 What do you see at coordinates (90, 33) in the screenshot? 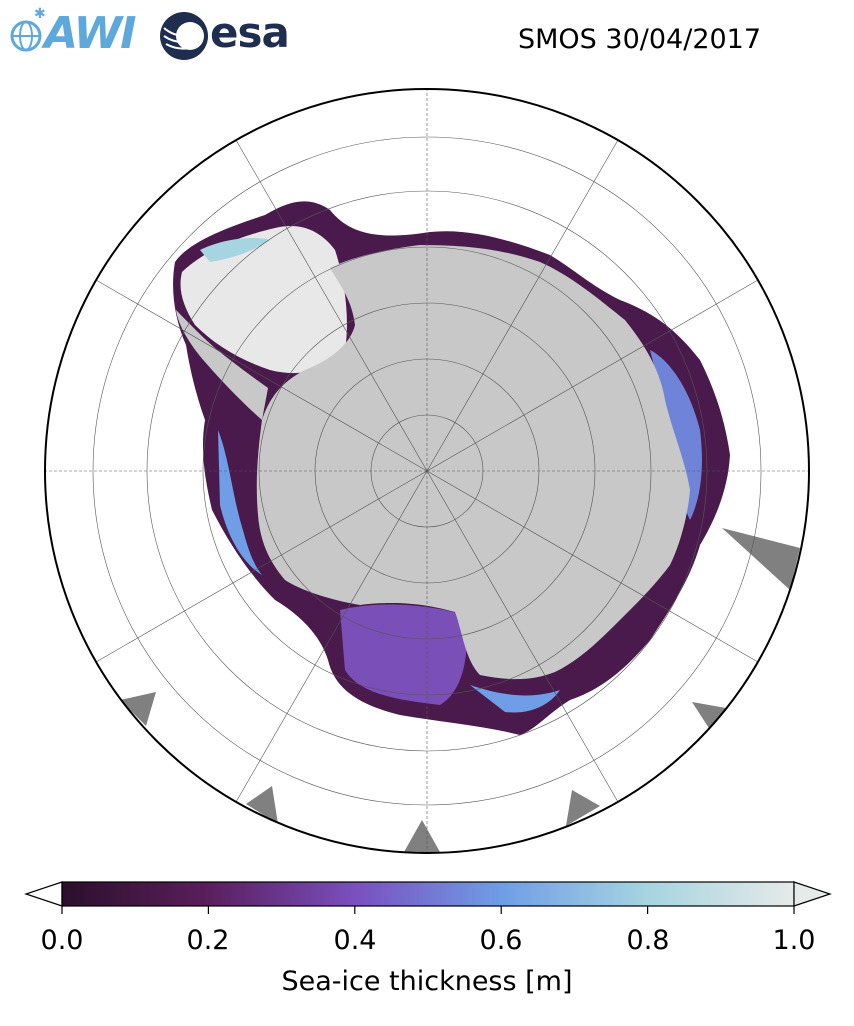
I see `awi-logo: AWI` at bounding box center [90, 33].